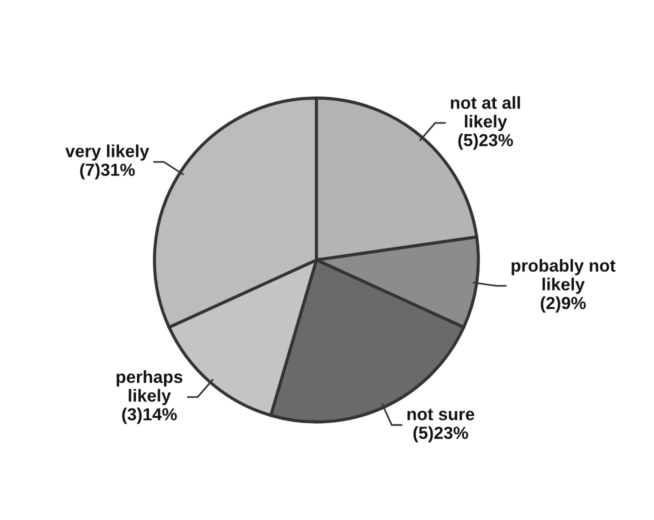 This screenshot has height=520, width=654. I want to click on data-label: (3)14%, so click(149, 416).